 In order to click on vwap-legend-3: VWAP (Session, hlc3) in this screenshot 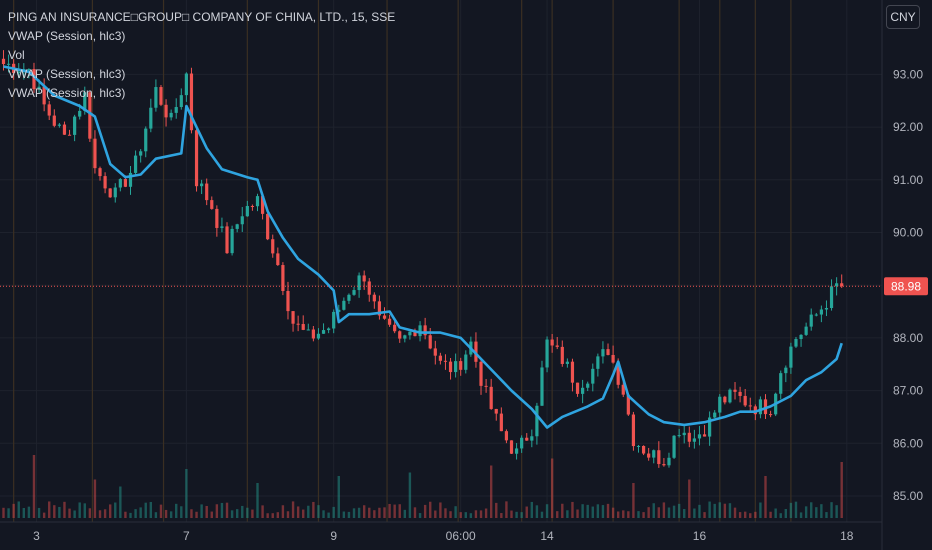, I will do `click(67, 93)`.